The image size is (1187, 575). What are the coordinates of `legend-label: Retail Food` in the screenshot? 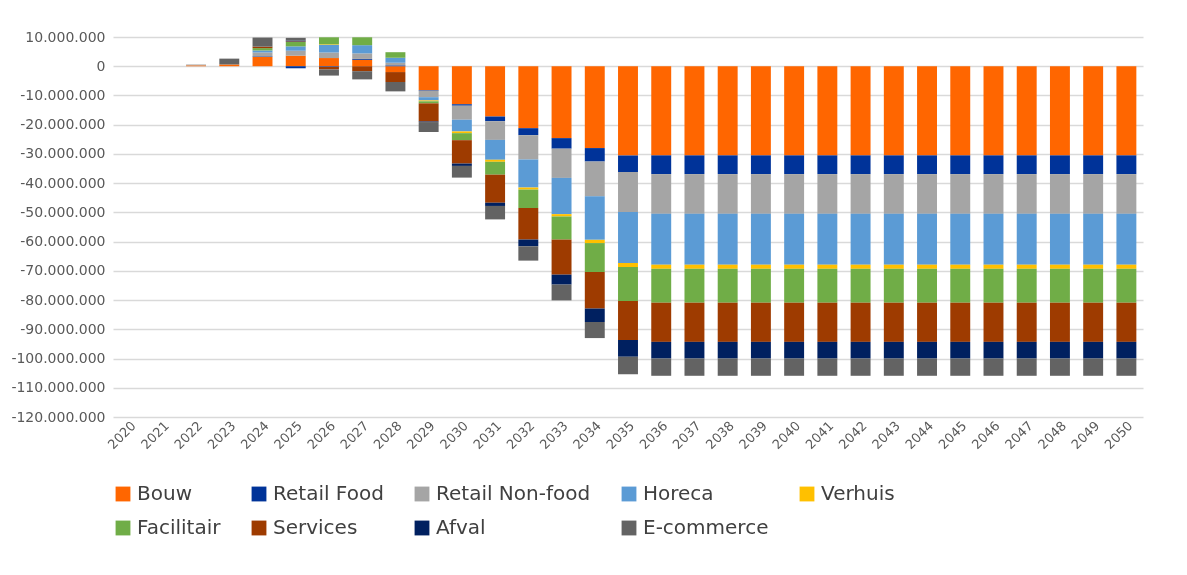 It's located at (328, 493).